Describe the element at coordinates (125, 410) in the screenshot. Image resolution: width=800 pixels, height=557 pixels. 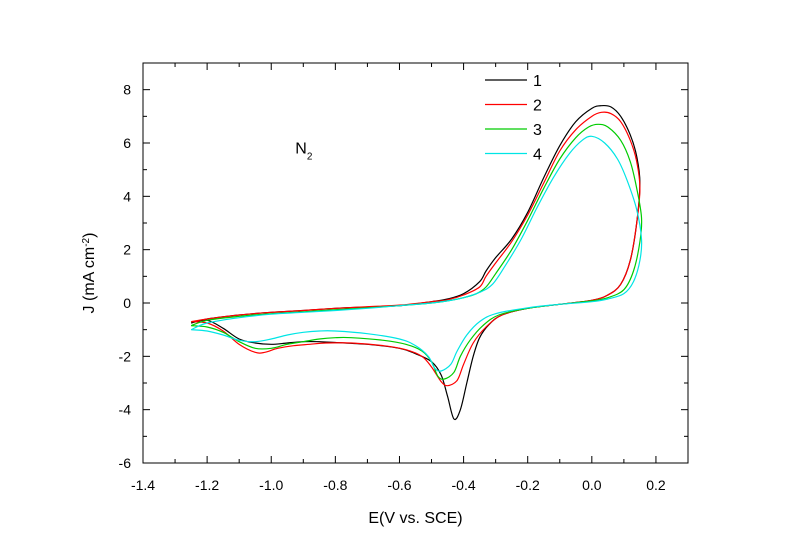
I see `y-tick-label: -4` at that location.